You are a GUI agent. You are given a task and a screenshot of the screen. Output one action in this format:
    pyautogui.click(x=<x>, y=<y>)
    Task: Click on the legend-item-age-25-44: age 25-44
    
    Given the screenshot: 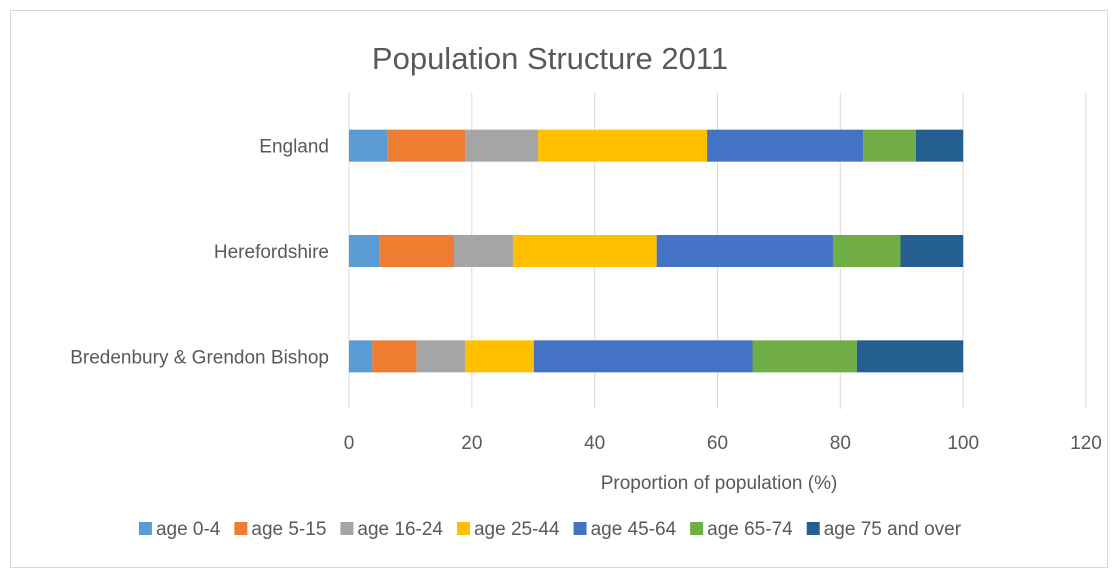 What is the action you would take?
    pyautogui.click(x=508, y=529)
    